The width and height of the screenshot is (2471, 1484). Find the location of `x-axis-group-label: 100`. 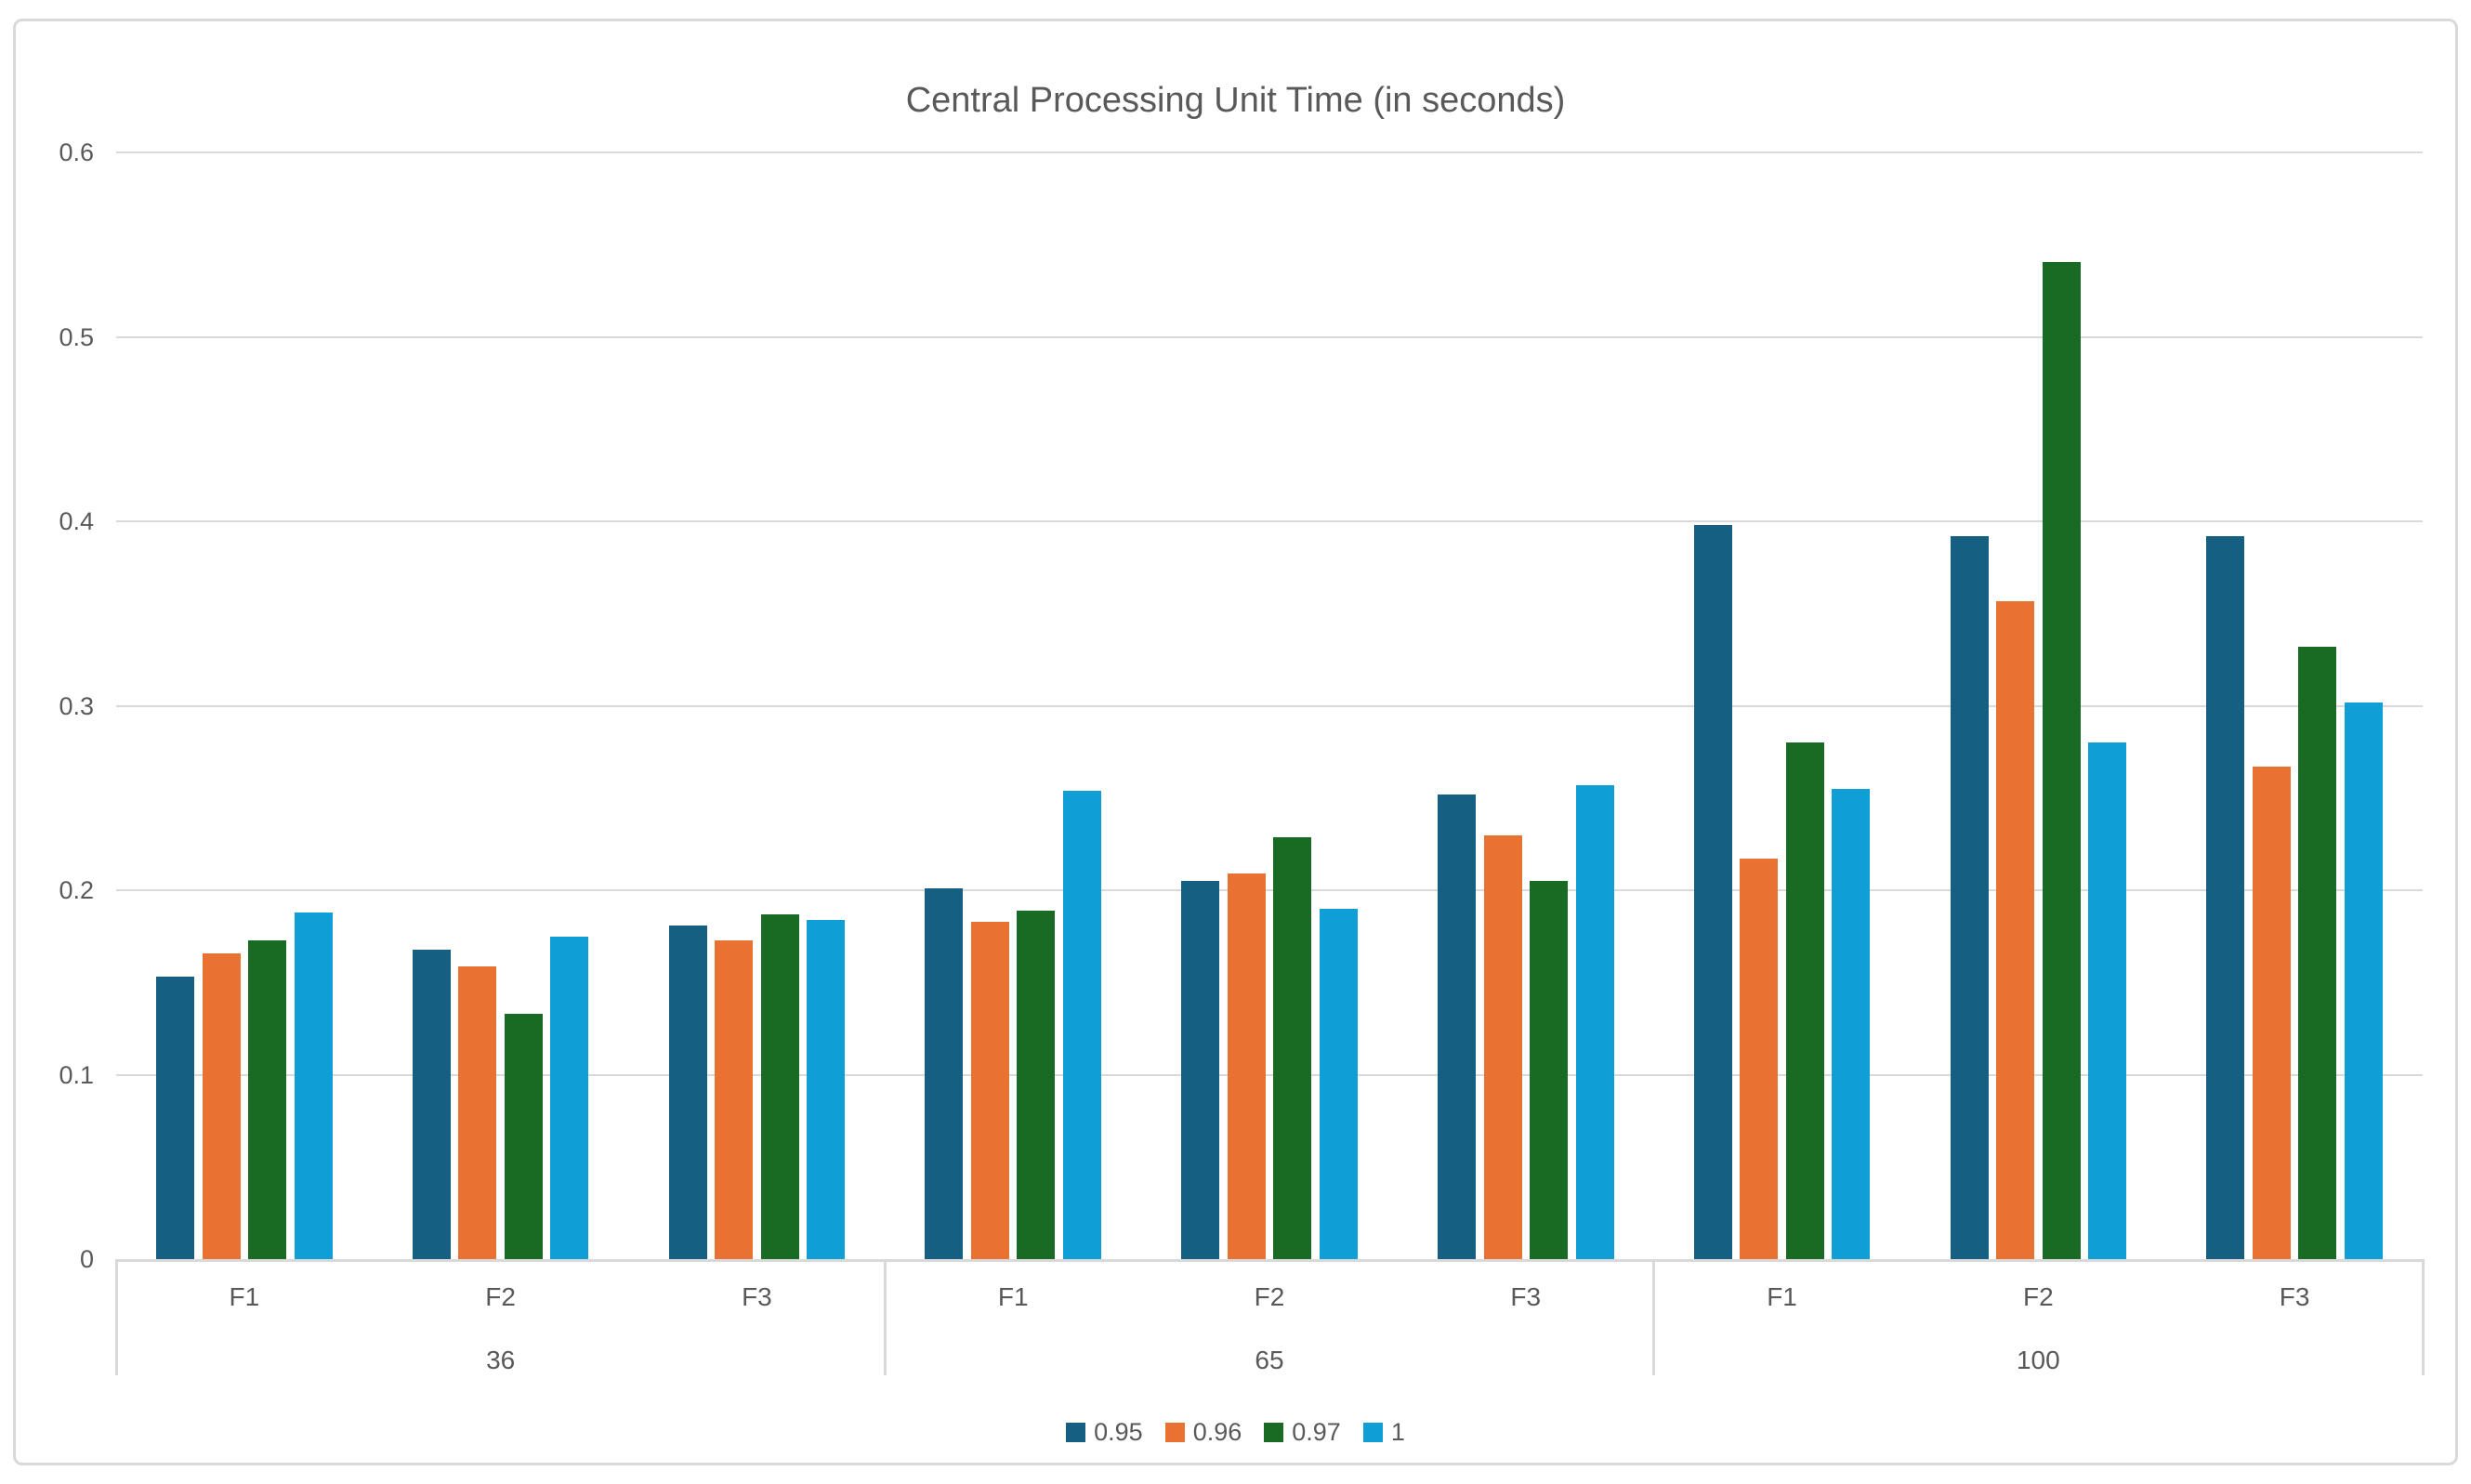

x-axis-group-label: 100 is located at coordinates (2038, 1360).